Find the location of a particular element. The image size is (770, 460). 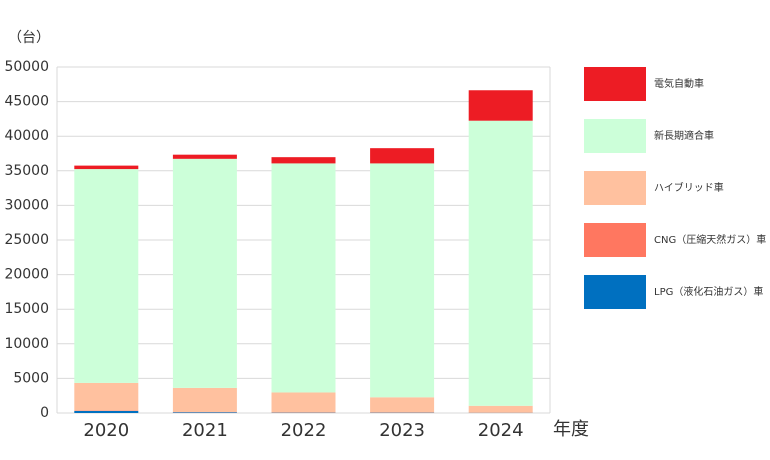

y-tick-label: 5000 is located at coordinates (31, 378).